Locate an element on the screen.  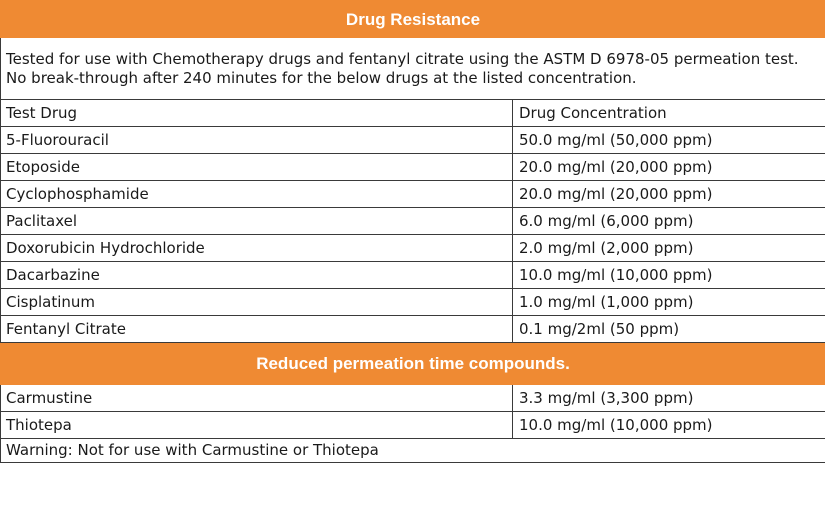
column-header-row: Test Drug Drug Concentration is located at coordinates (412, 113).